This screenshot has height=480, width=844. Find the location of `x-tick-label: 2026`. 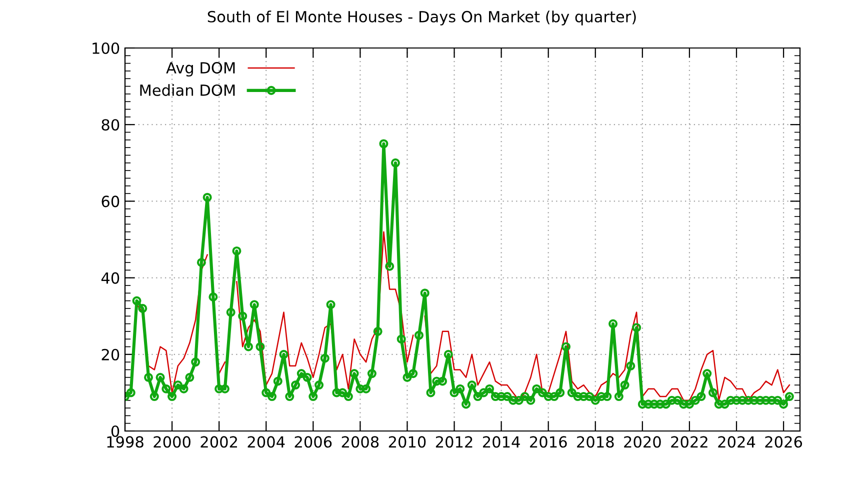

x-tick-label: 2026 is located at coordinates (783, 442).